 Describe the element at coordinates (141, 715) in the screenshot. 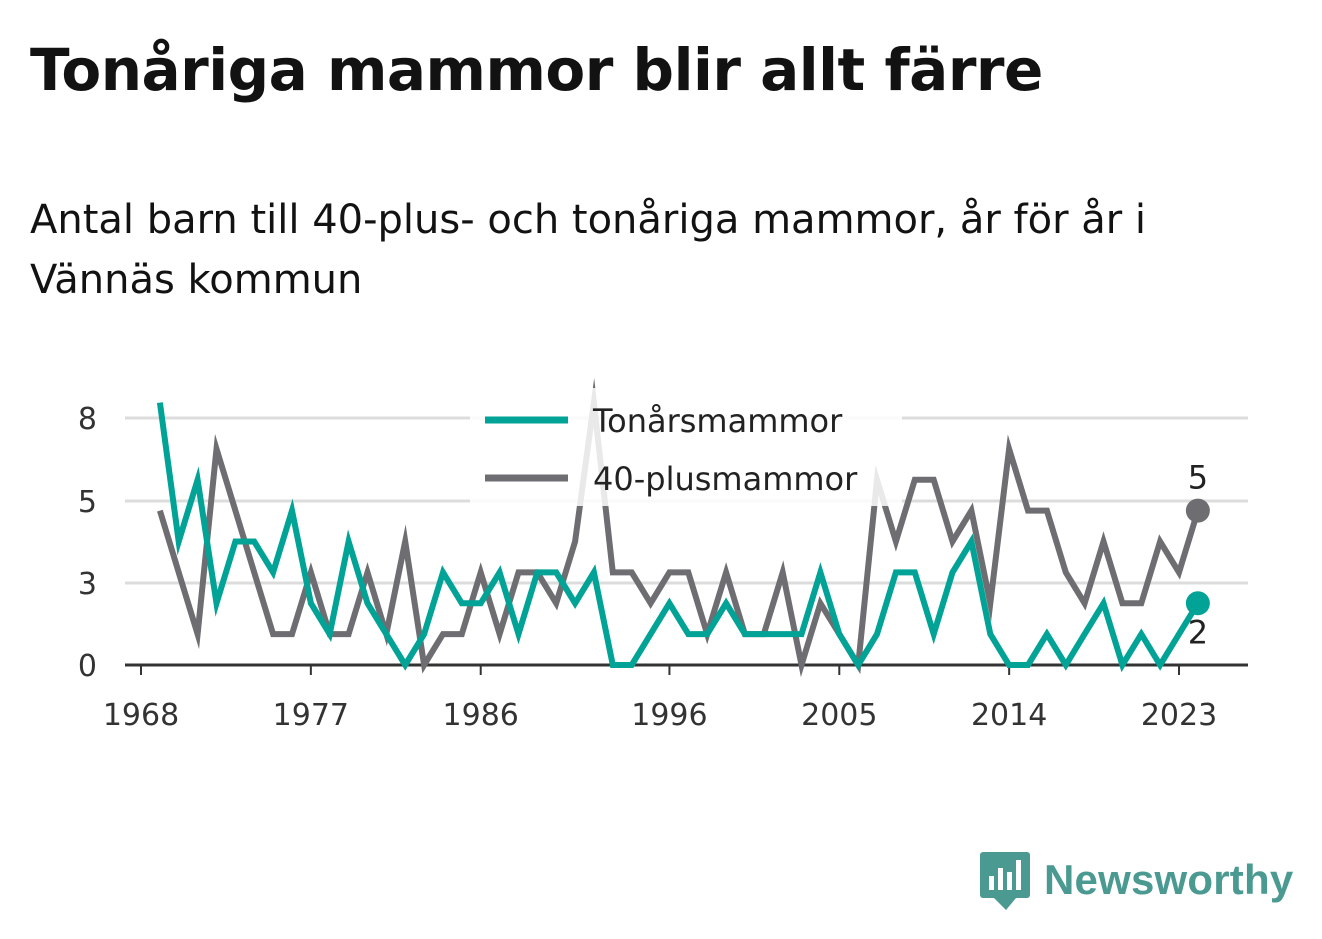

I see `x-tick-label-1968: 1968` at that location.